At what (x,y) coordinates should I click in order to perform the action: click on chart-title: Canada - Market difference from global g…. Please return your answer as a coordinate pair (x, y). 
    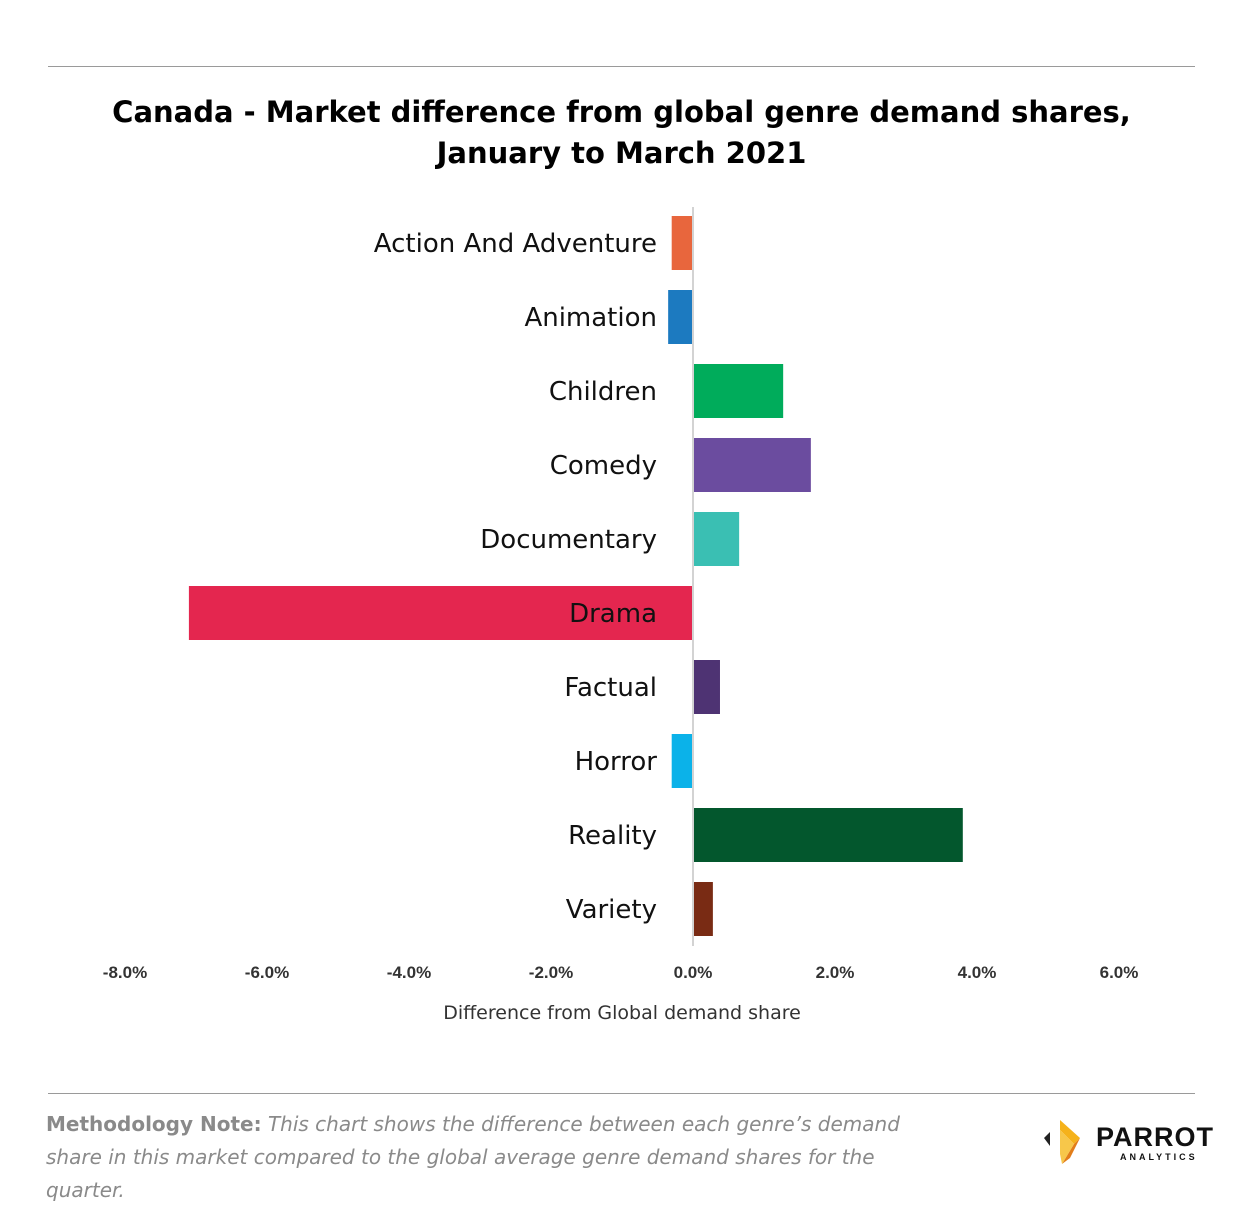
    Looking at the image, I should click on (621, 132).